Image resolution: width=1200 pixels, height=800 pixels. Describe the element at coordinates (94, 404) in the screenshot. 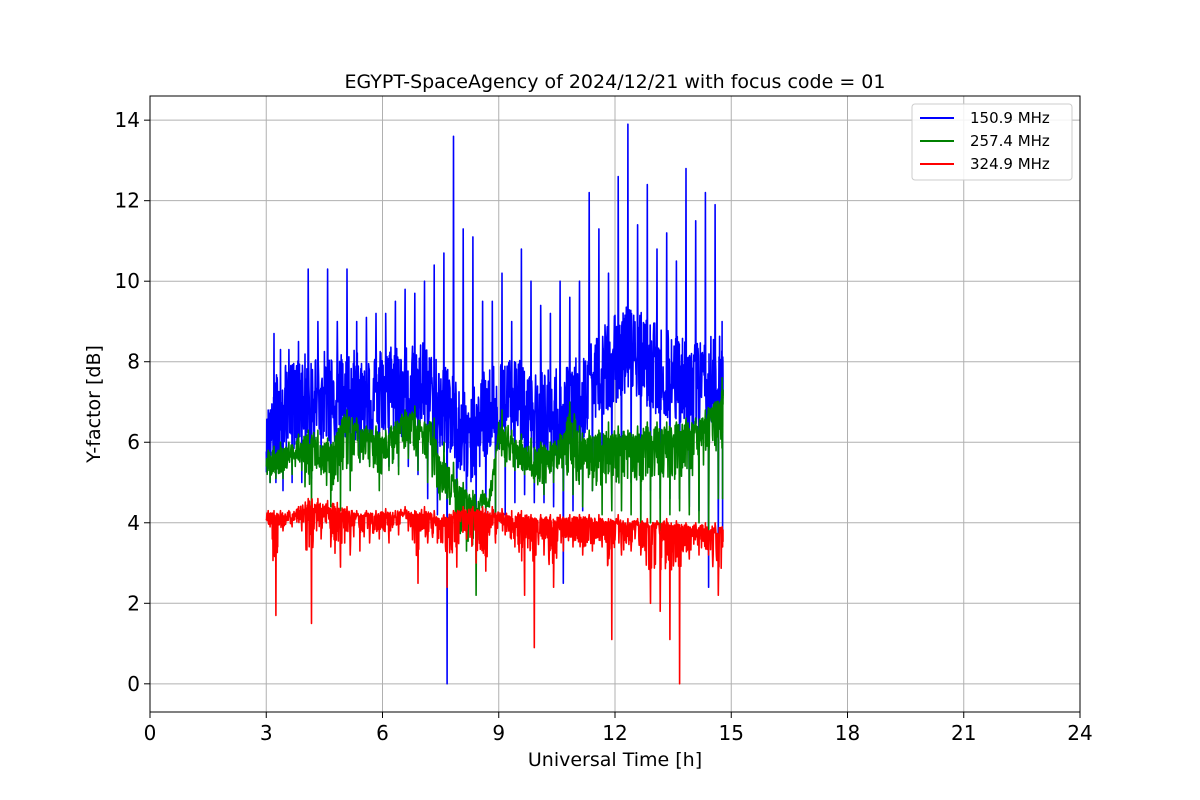

I see `y-axis-label: Y-factor [dB]` at that location.